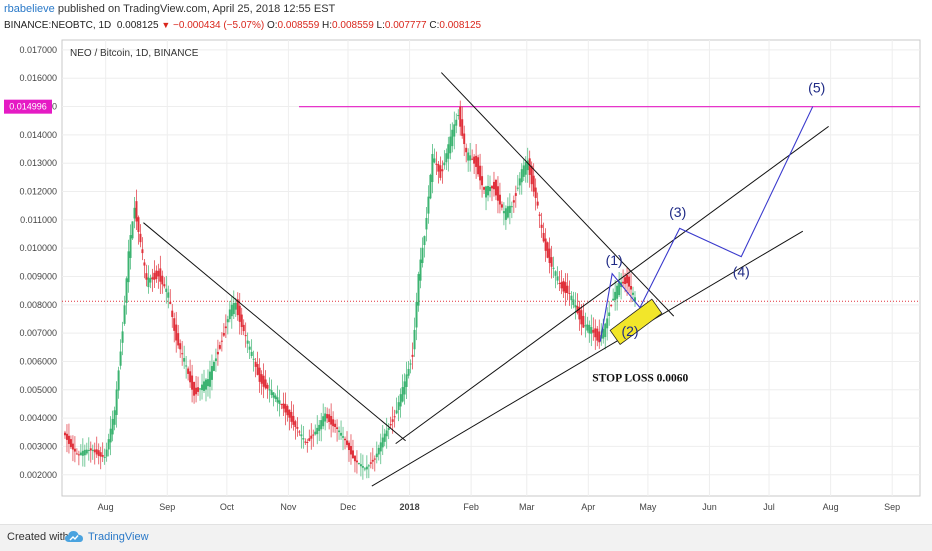 This screenshot has height=551, width=932. Describe the element at coordinates (38, 537) in the screenshot. I see `created-with-label: Created with` at that location.